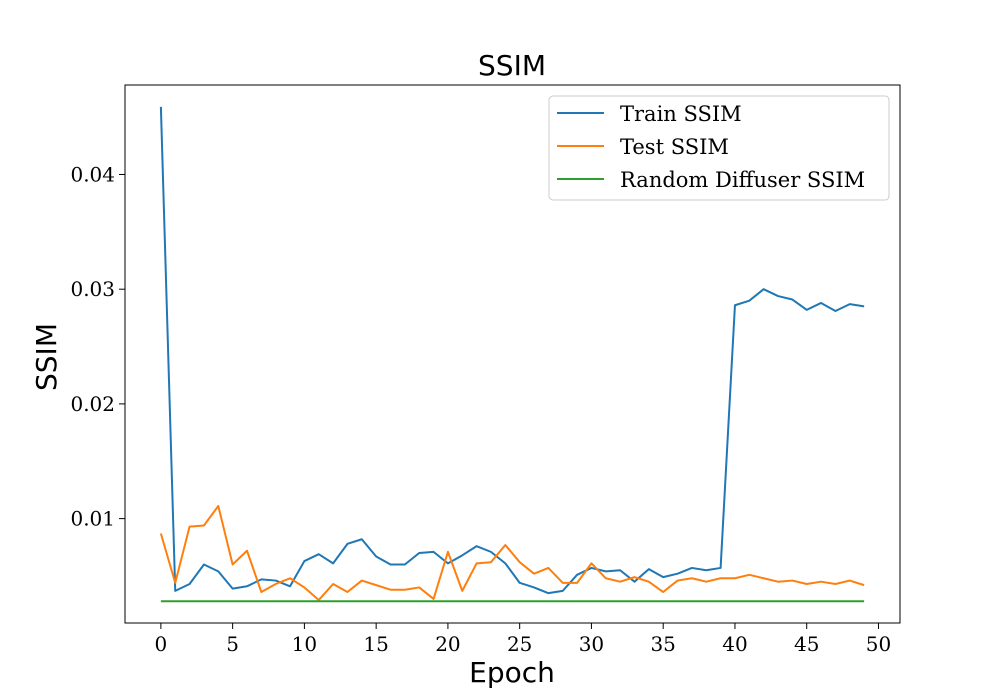 The image size is (1000, 700). I want to click on y-tick-label: 0.03, so click(92, 289).